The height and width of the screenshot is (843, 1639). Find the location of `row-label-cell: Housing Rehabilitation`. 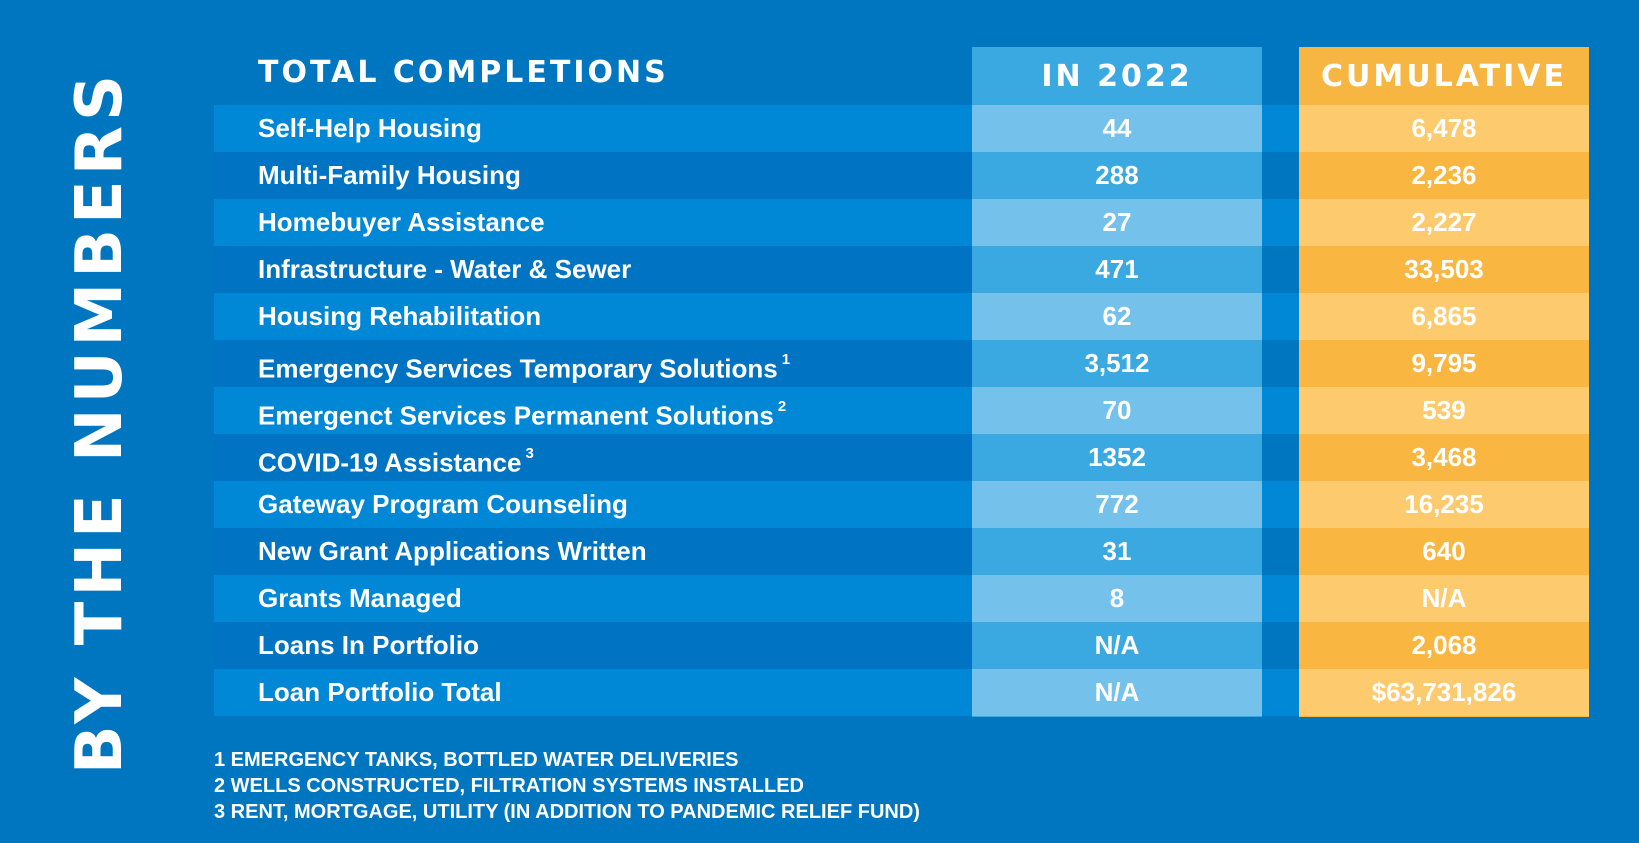

row-label-cell: Housing Rehabilitation is located at coordinates (593, 316).